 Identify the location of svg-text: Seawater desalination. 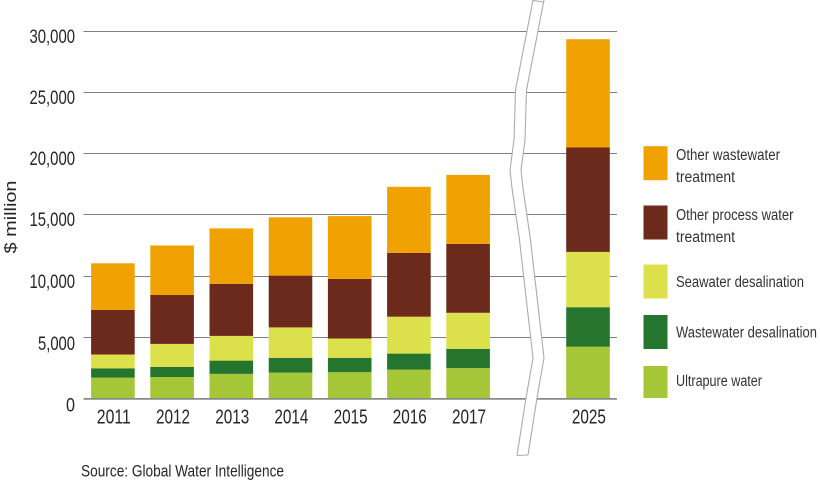
(740, 282).